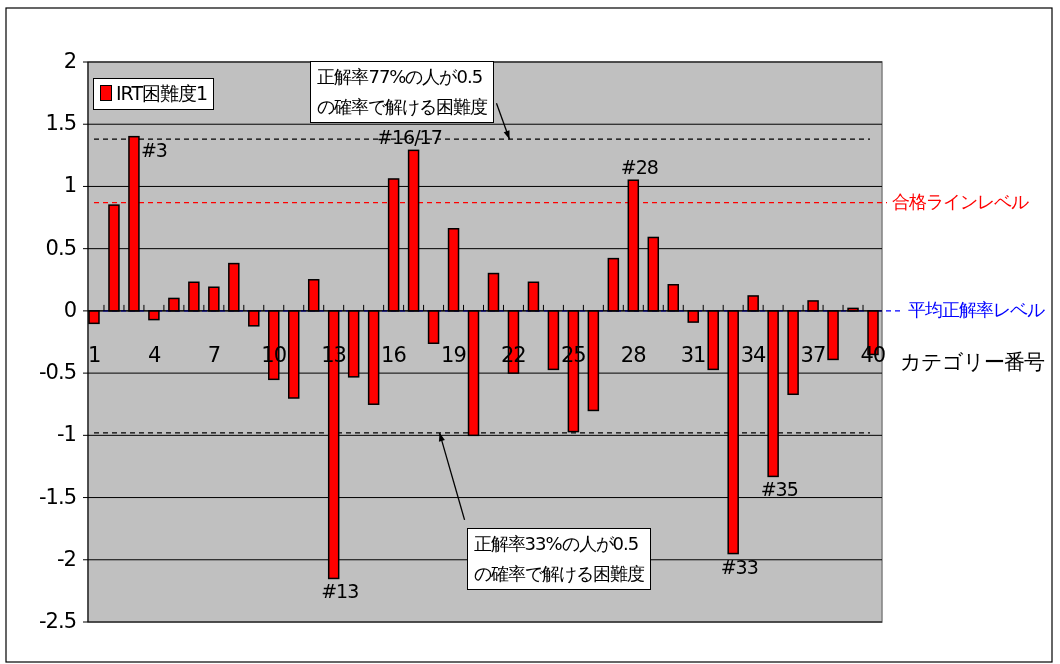  What do you see at coordinates (873, 354) in the screenshot?
I see `x-tick-label: 40` at bounding box center [873, 354].